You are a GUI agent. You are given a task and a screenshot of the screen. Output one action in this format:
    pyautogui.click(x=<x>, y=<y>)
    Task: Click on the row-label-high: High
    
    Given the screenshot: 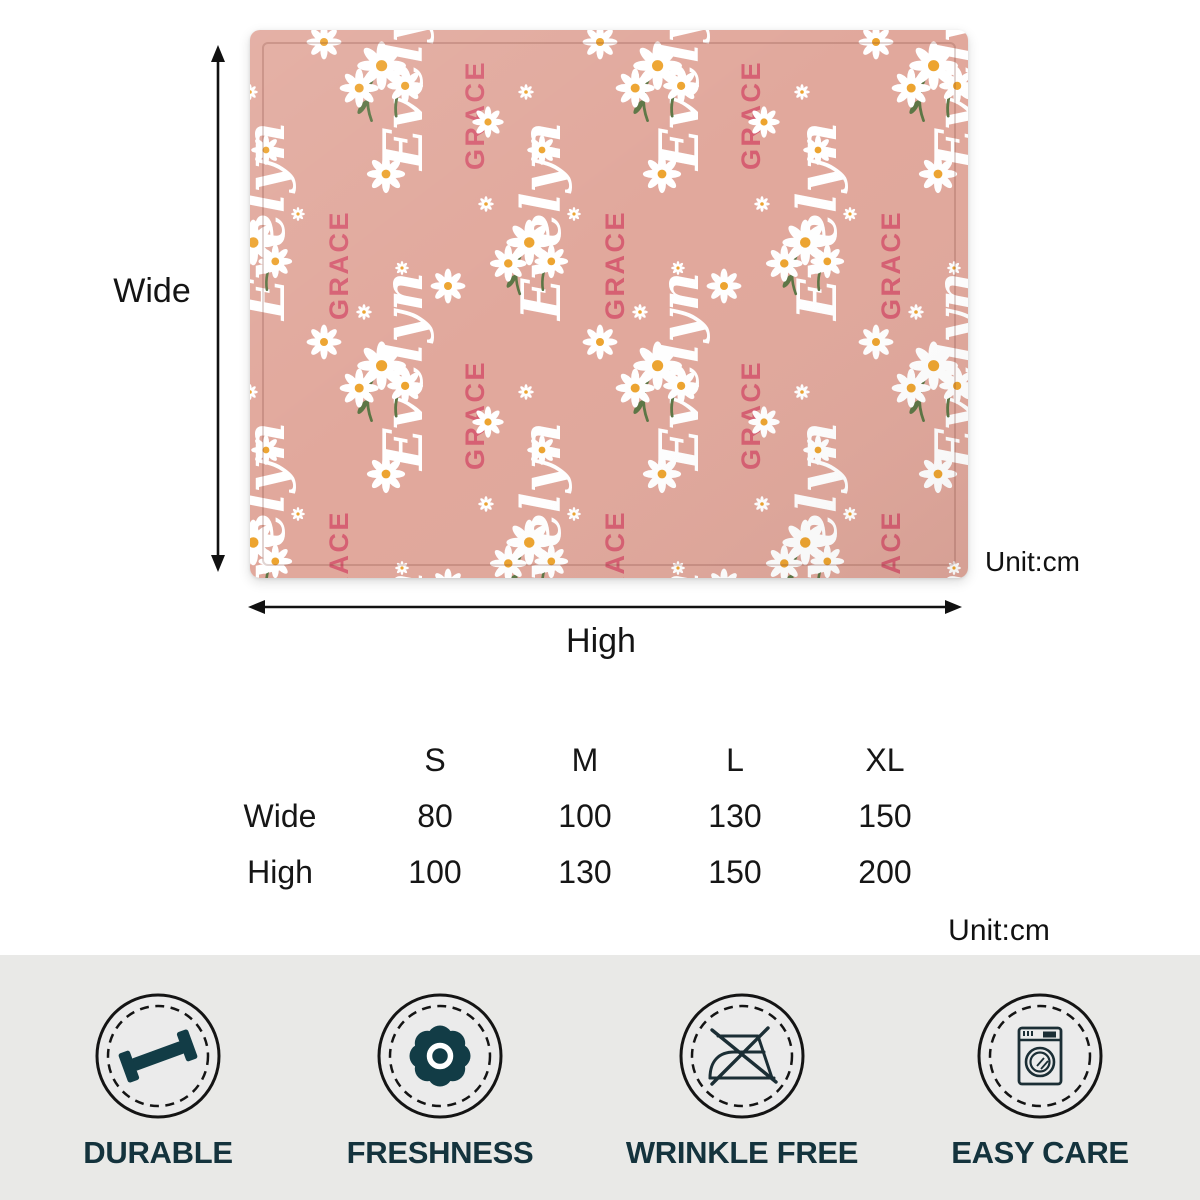 What is the action you would take?
    pyautogui.click(x=280, y=871)
    